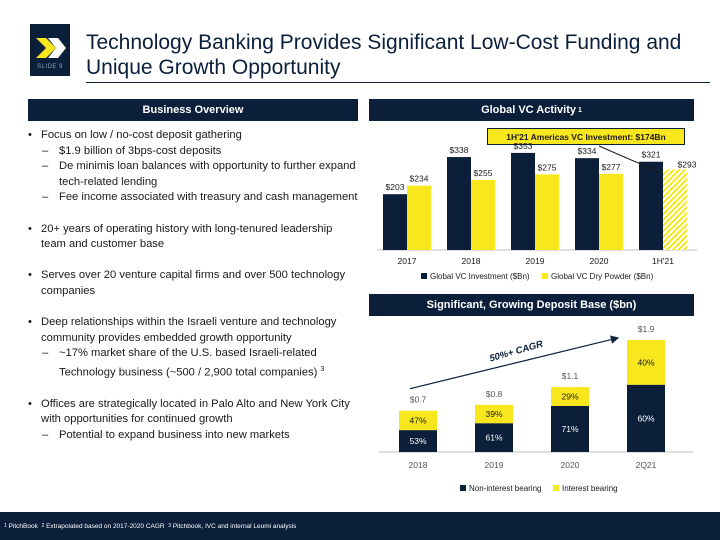 The width and height of the screenshot is (720, 540). What do you see at coordinates (663, 261) in the screenshot?
I see `vc-x-tick-label: 1H'21` at bounding box center [663, 261].